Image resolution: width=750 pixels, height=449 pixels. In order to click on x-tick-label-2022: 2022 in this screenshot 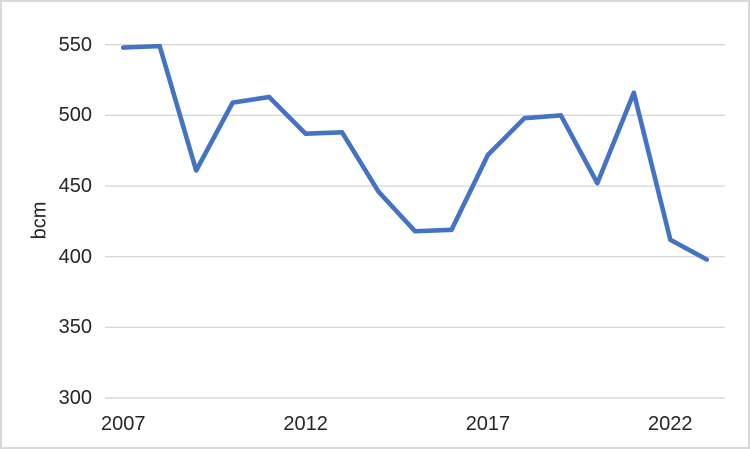, I will do `click(670, 424)`.